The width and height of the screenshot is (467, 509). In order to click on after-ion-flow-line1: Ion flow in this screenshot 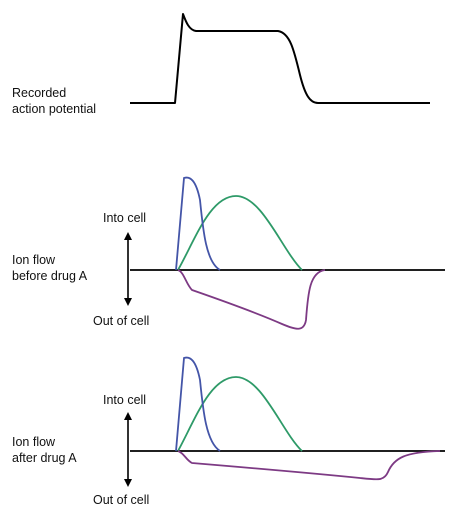, I will do `click(34, 442)`.